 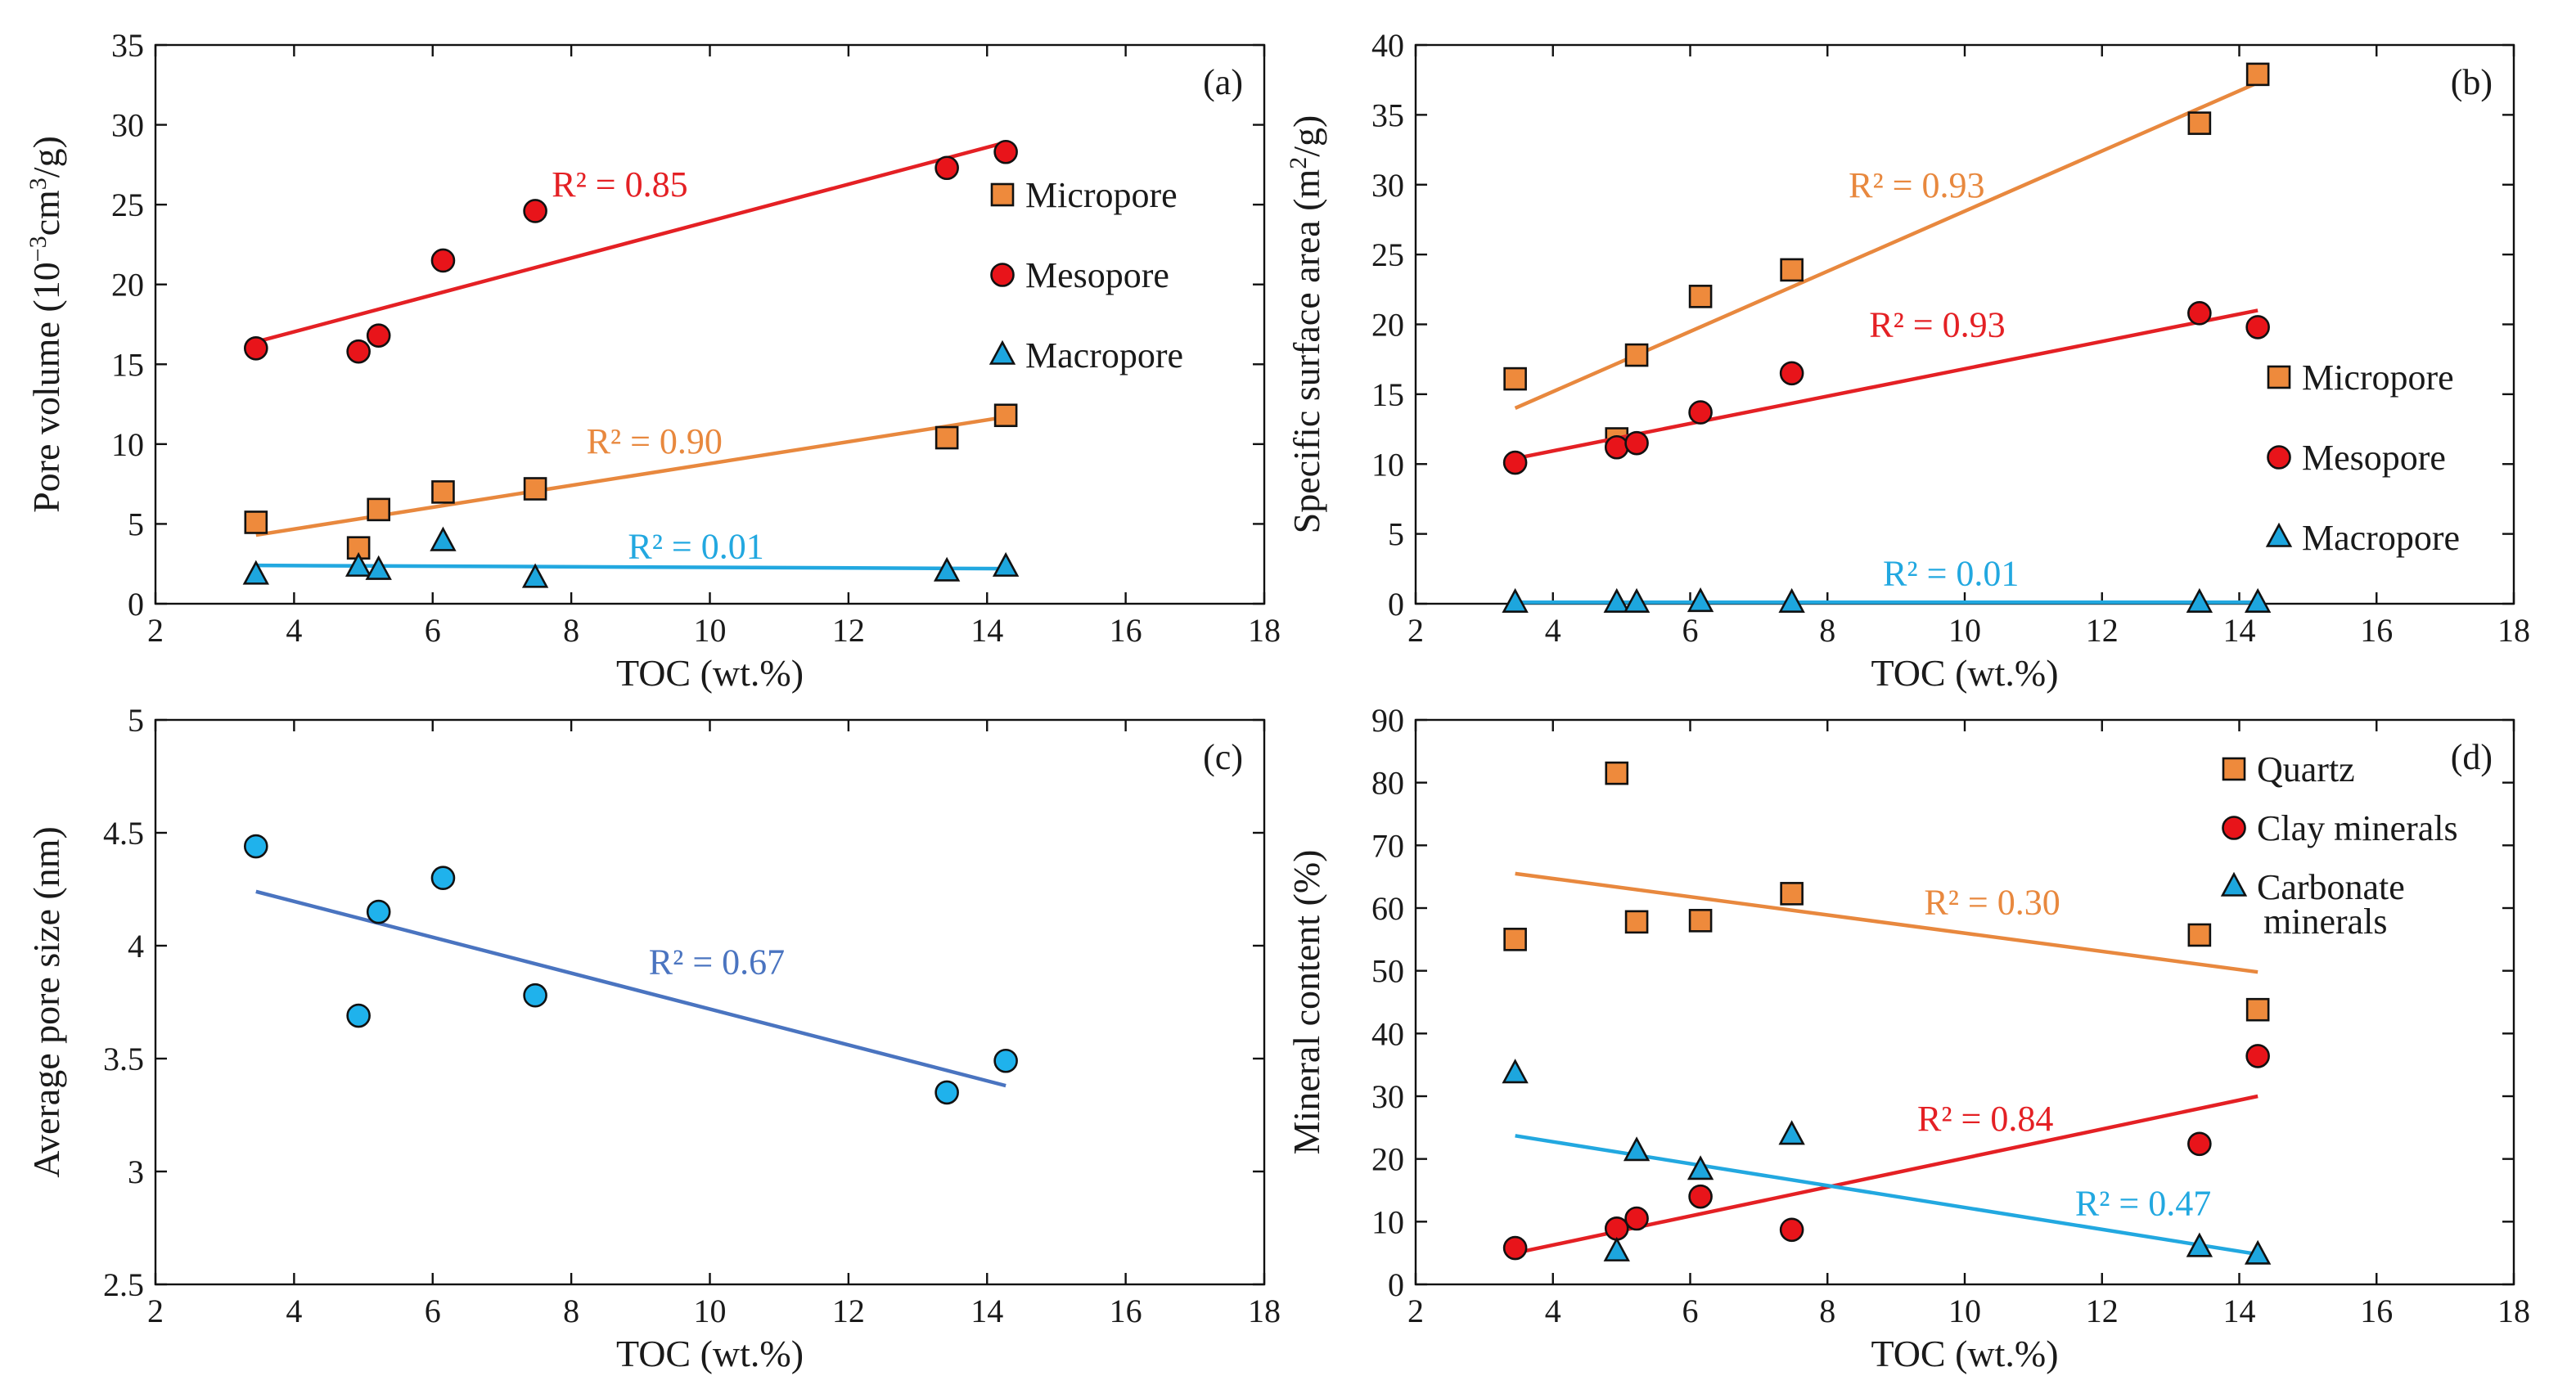 What do you see at coordinates (136, 524) in the screenshot?
I see `y-tick-label: 5` at bounding box center [136, 524].